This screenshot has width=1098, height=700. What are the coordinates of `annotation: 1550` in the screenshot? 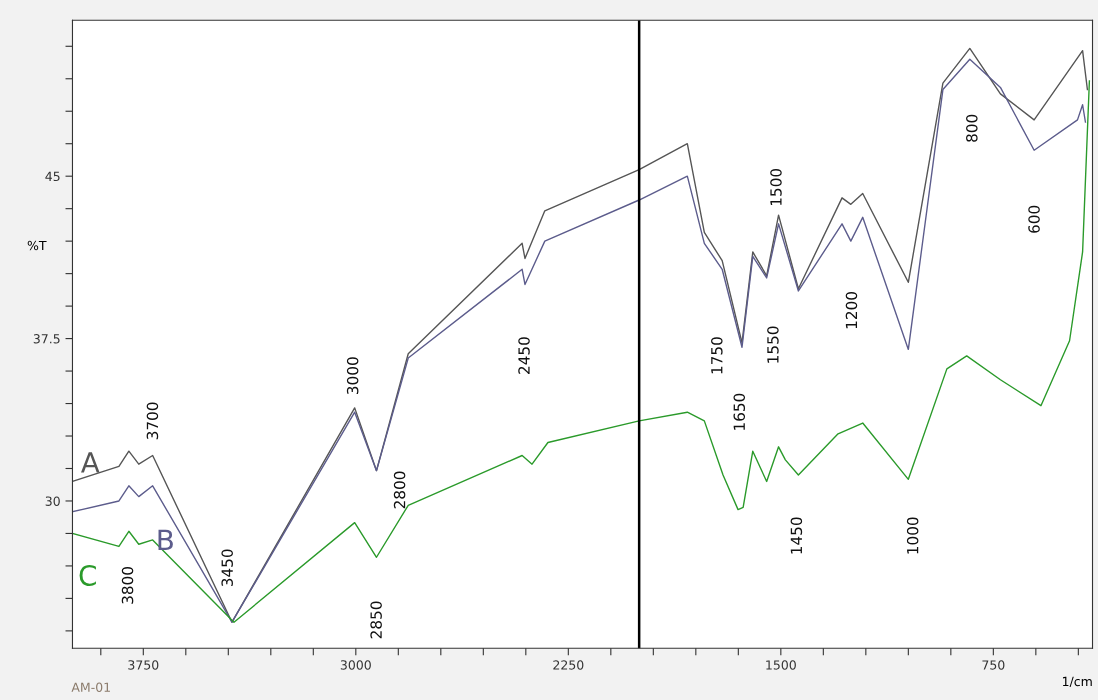 It's located at (773, 344).